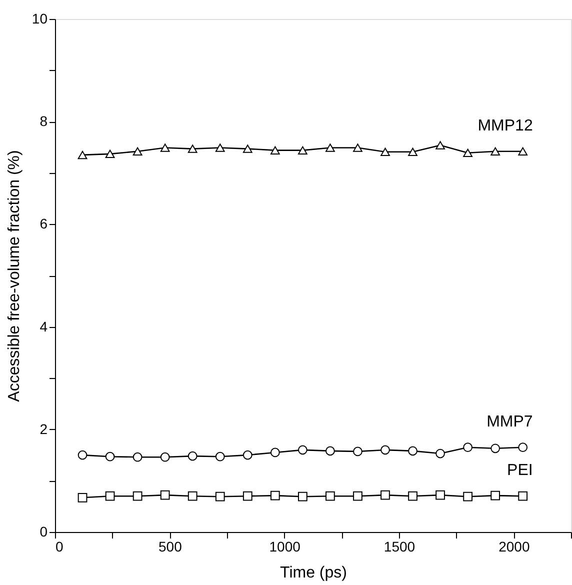 Image resolution: width=572 pixels, height=585 pixels. I want to click on x-axis-title: Time (ps), so click(313, 573).